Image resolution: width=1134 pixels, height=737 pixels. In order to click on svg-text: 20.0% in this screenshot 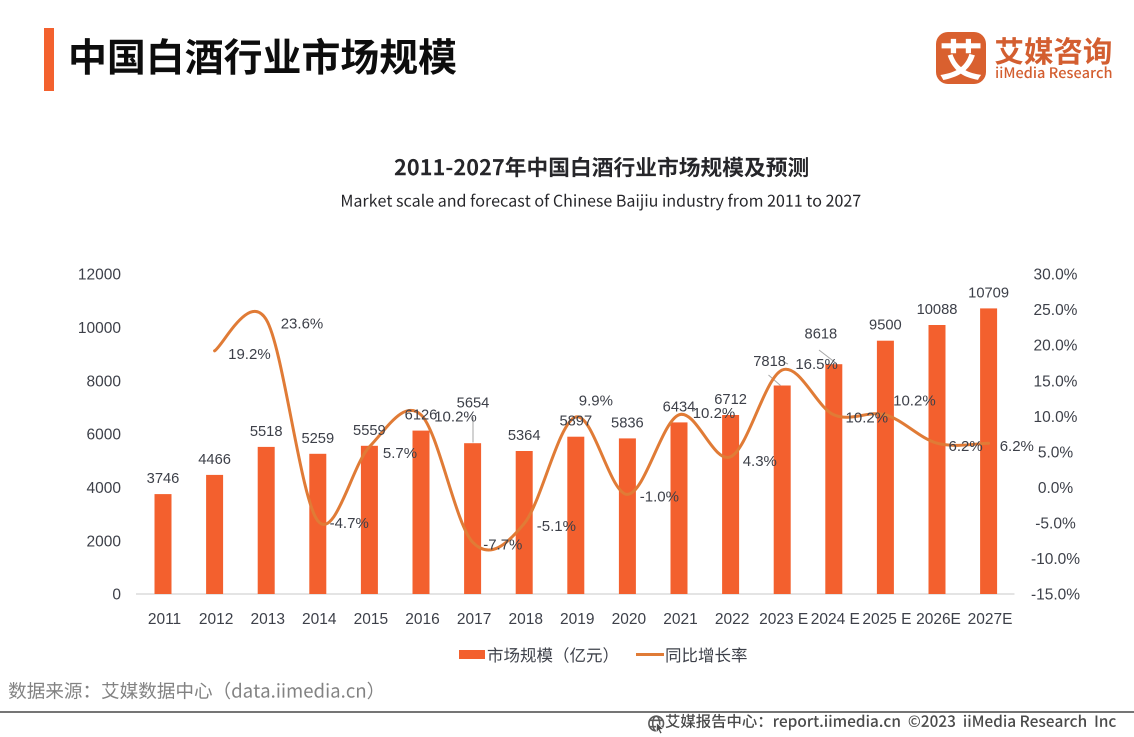, I will do `click(1056, 346)`.